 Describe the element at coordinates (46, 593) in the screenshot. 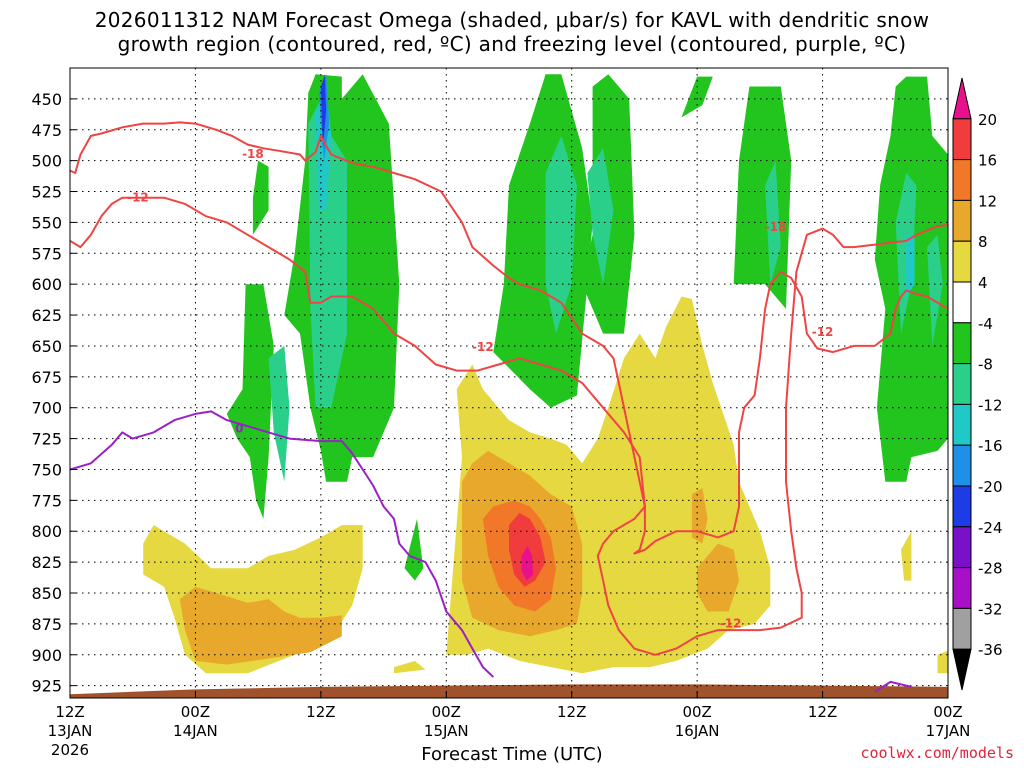

I see `y-tick-label-850: 850` at that location.